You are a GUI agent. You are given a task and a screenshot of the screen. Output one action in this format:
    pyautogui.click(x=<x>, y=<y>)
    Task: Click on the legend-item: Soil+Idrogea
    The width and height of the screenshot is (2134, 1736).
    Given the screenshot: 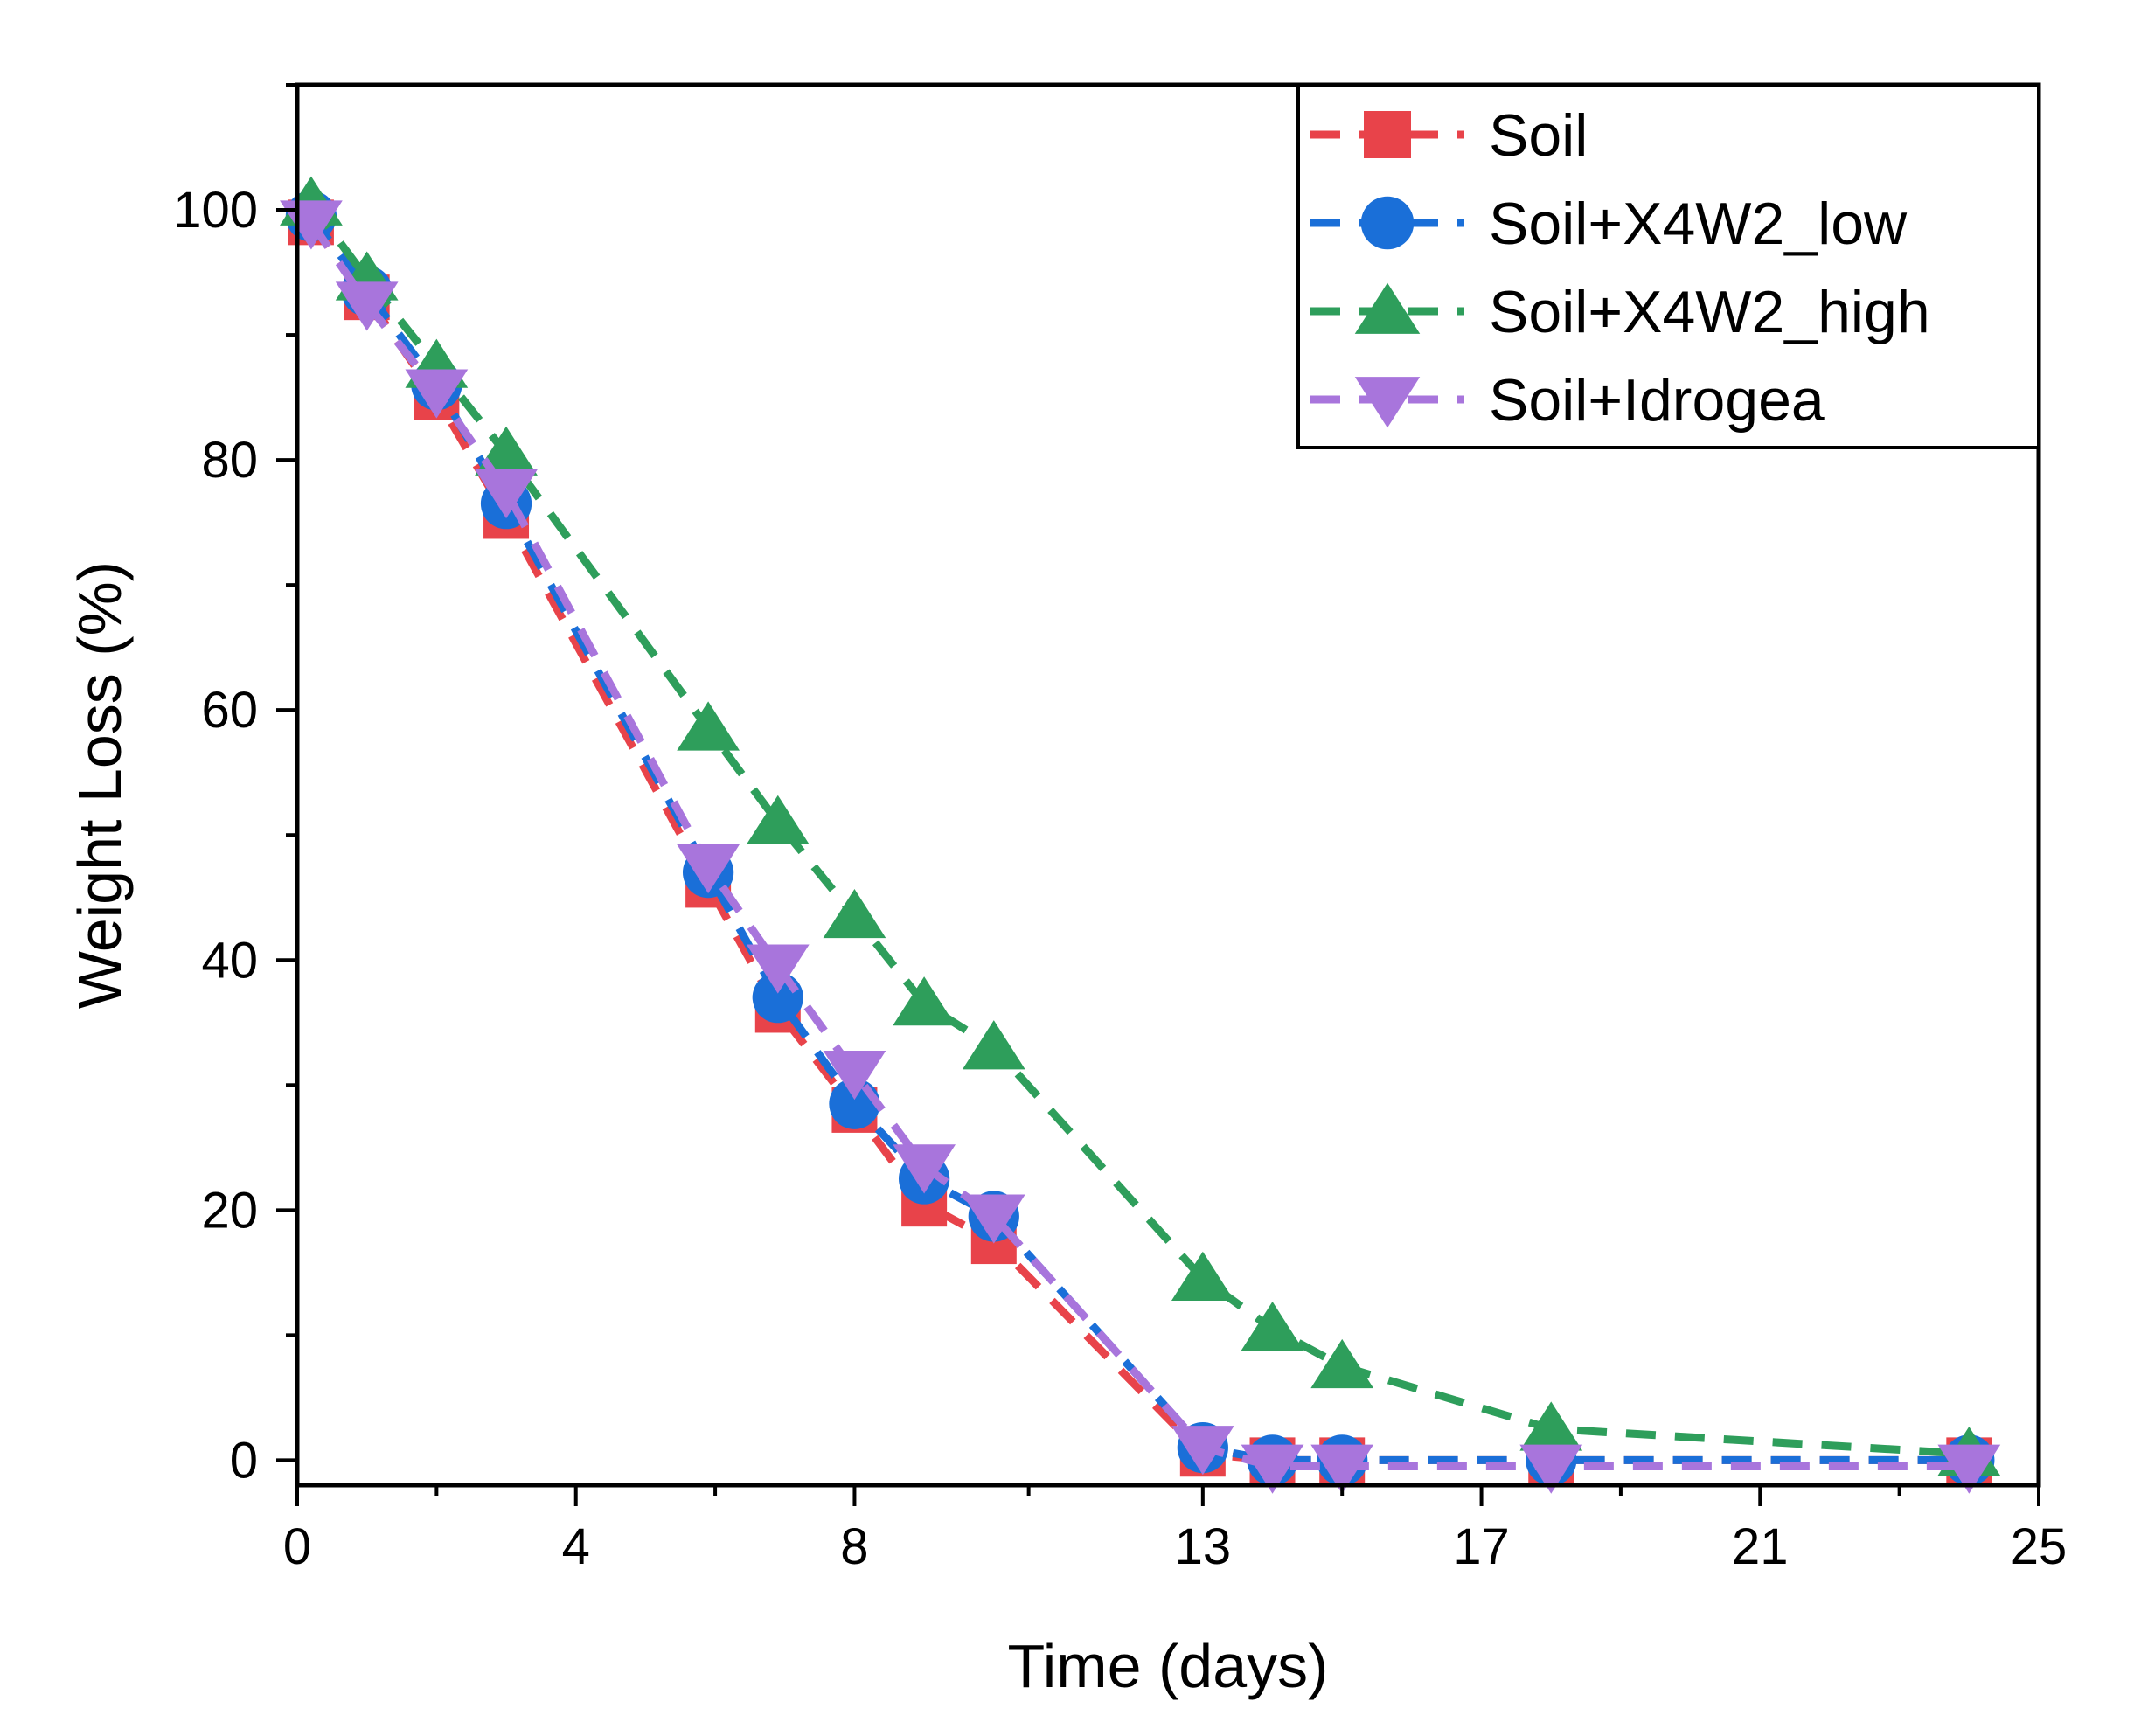 What is the action you would take?
    pyautogui.click(x=1567, y=400)
    